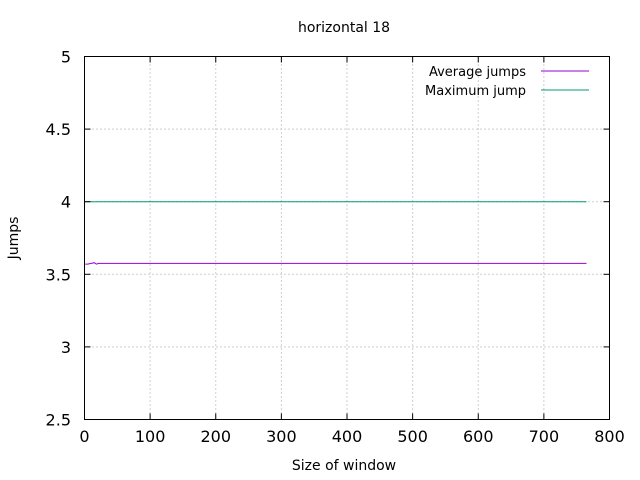  What do you see at coordinates (66, 57) in the screenshot?
I see `y-tick-label: 5` at bounding box center [66, 57].